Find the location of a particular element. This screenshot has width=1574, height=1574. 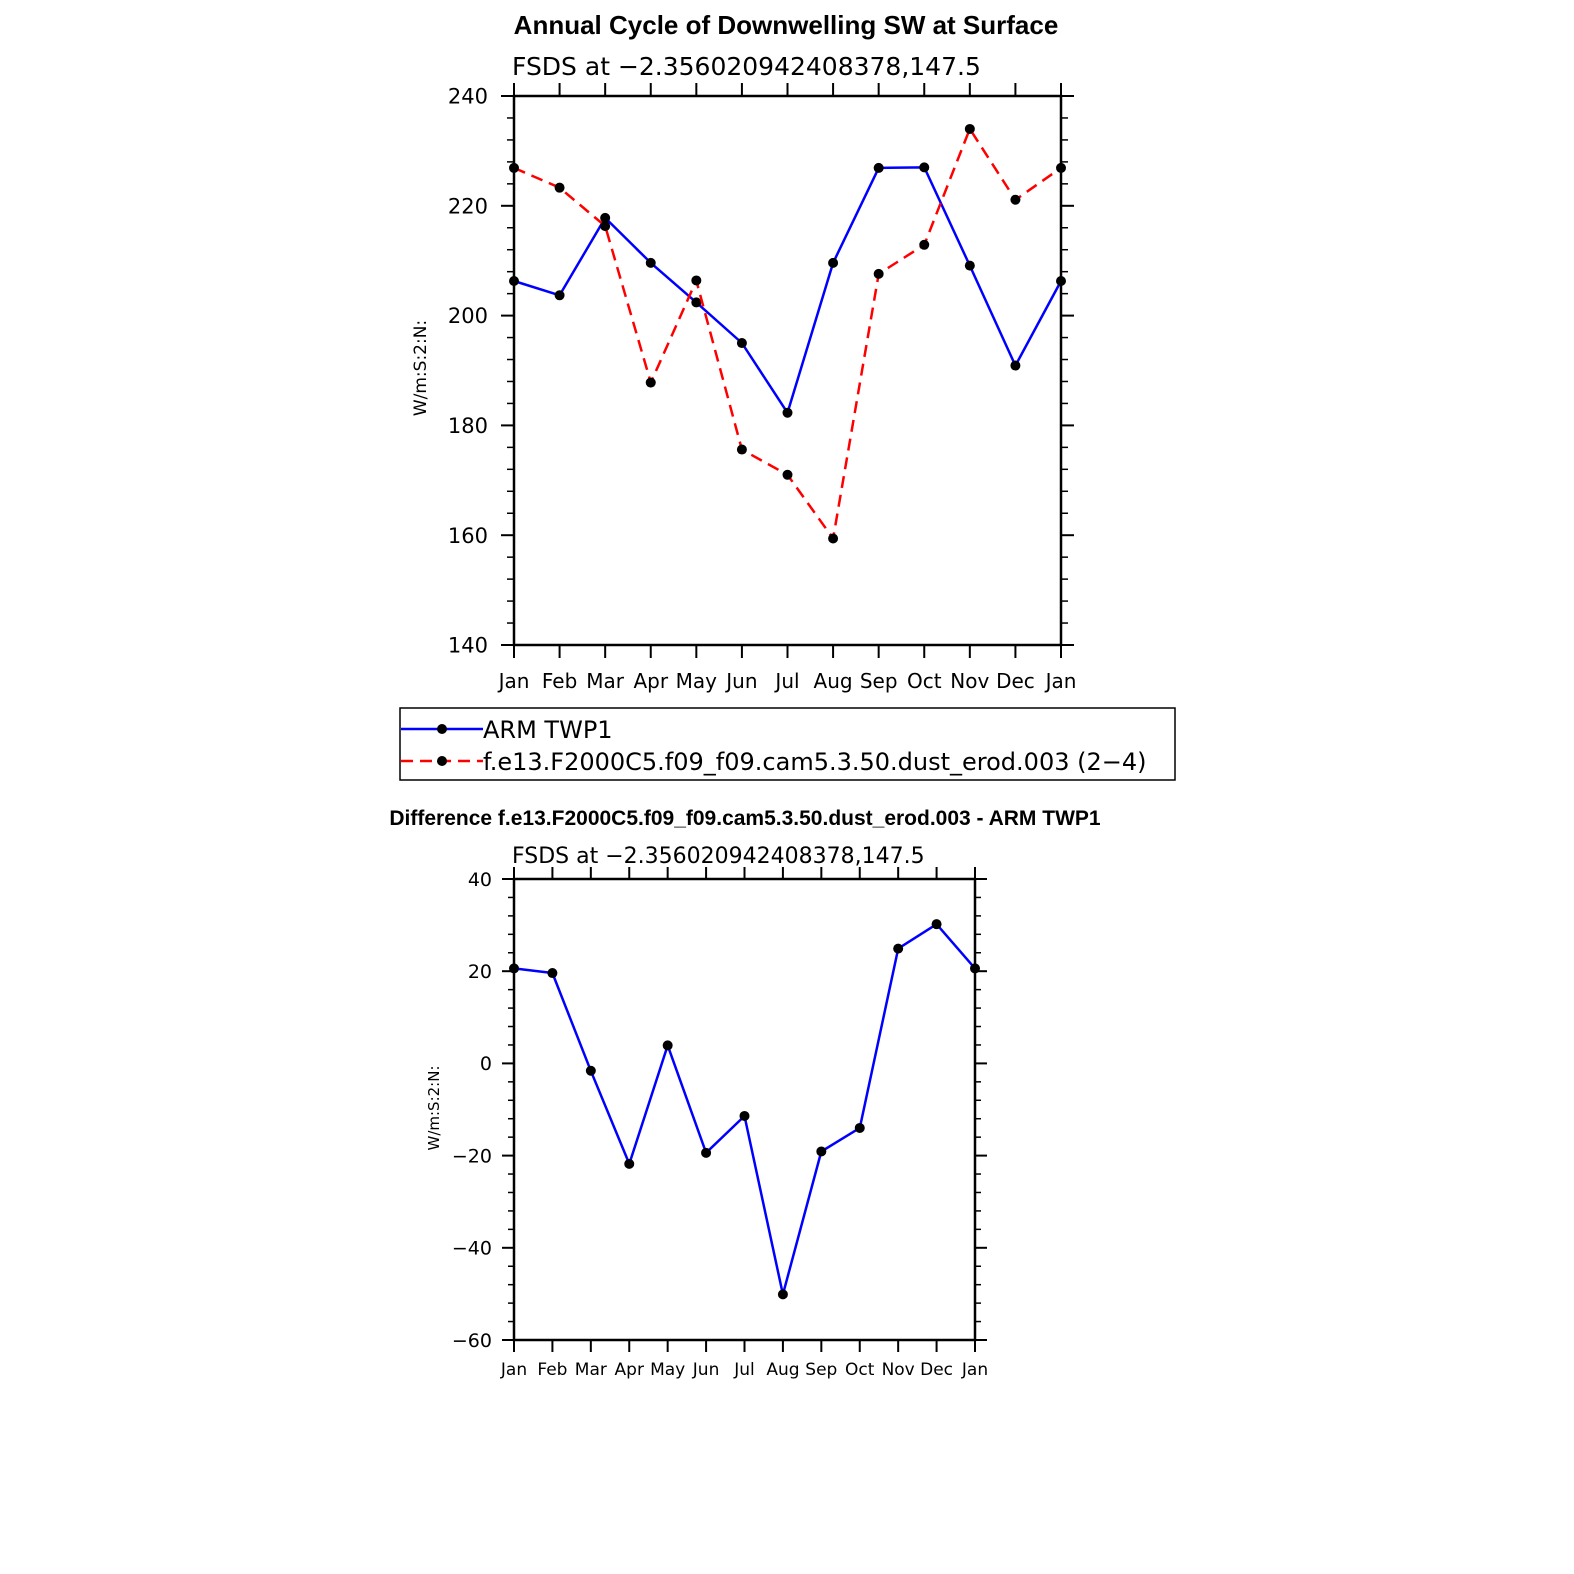

y-tick-label: 220 is located at coordinates (468, 206).